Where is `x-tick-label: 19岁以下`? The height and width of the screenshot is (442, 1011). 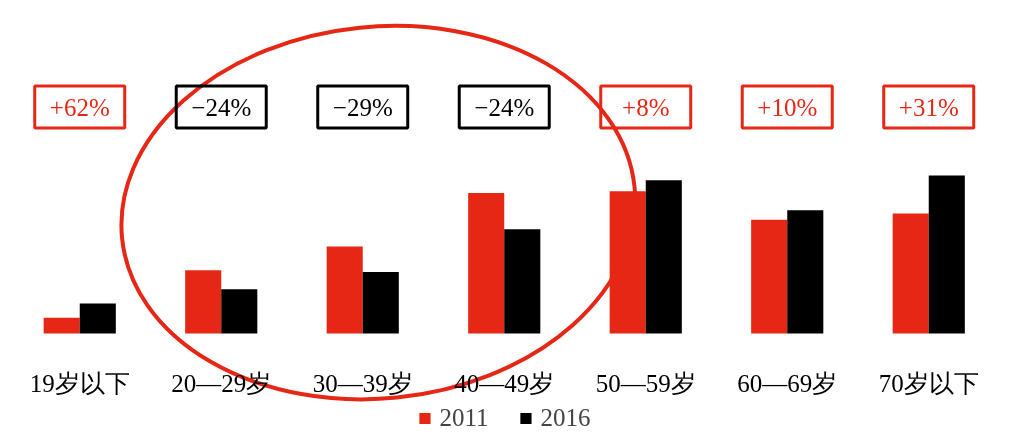 x-tick-label: 19岁以下 is located at coordinates (79, 383).